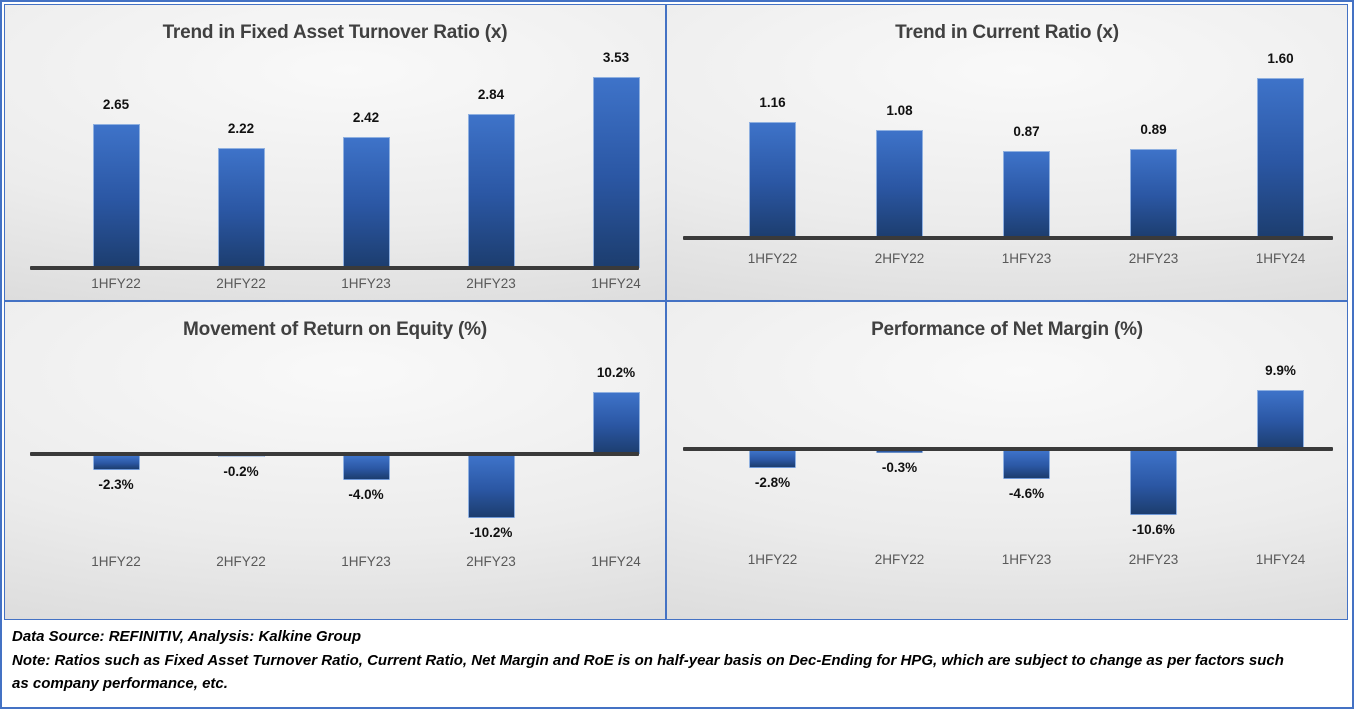  What do you see at coordinates (116, 105) in the screenshot?
I see `value-label: 2.65` at bounding box center [116, 105].